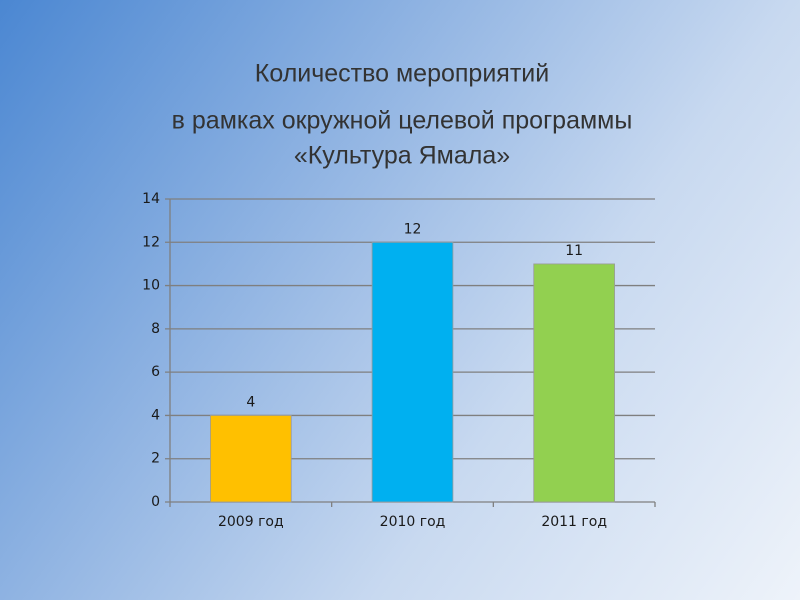 This screenshot has width=800, height=600. What do you see at coordinates (413, 522) in the screenshot?
I see `x-tick-label: 2010 год` at bounding box center [413, 522].